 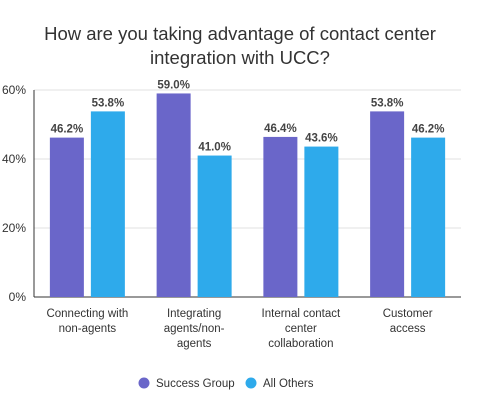 I want to click on legend-label-2: All Others, so click(x=288, y=384).